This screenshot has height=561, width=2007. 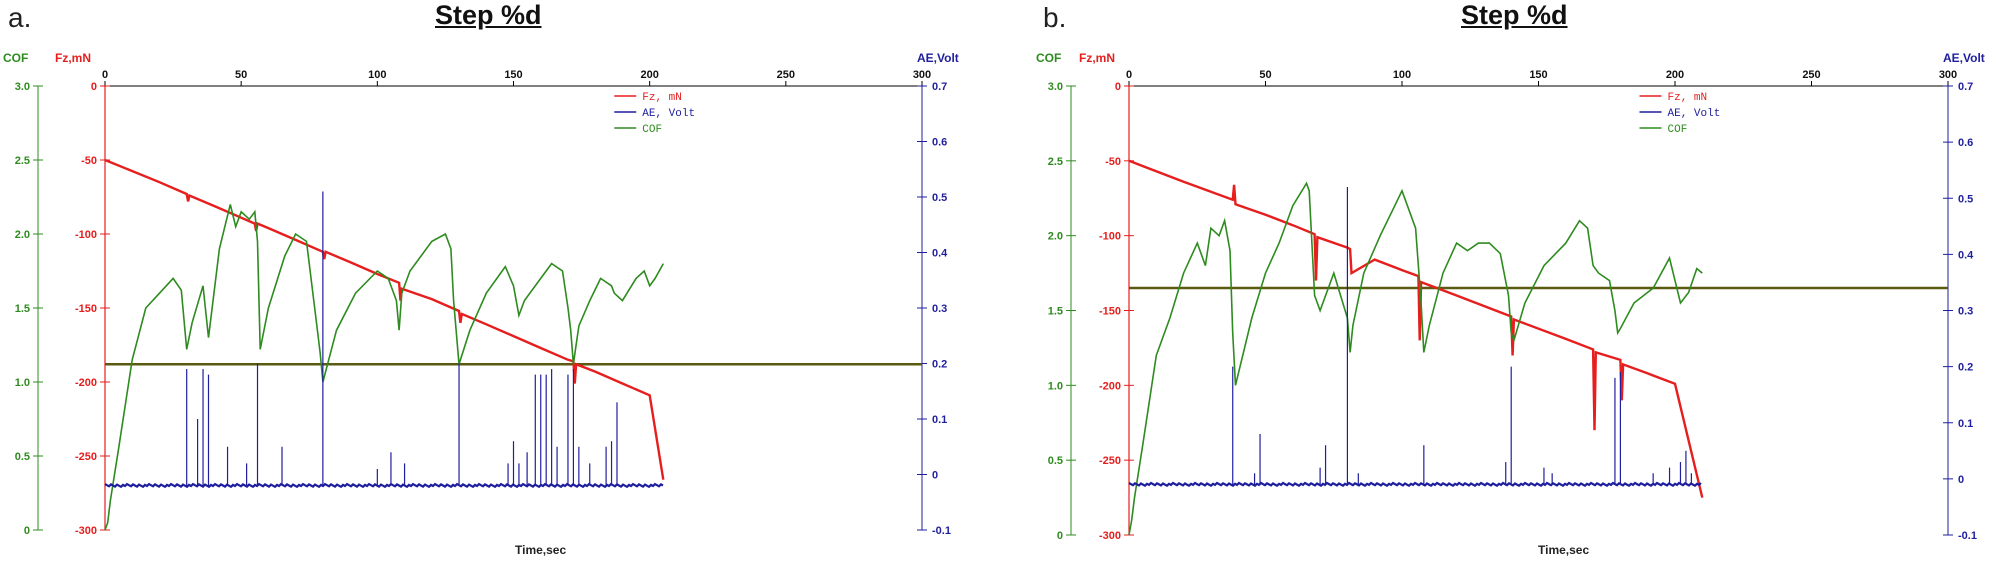 What do you see at coordinates (1055, 17) in the screenshot?
I see `panel-label: b.` at bounding box center [1055, 17].